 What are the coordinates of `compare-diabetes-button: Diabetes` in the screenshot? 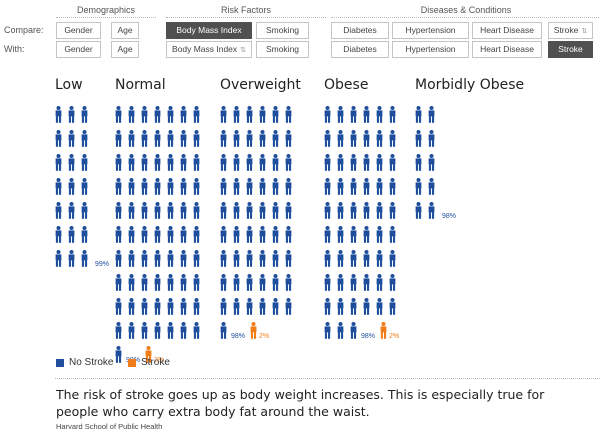 It's located at (360, 30).